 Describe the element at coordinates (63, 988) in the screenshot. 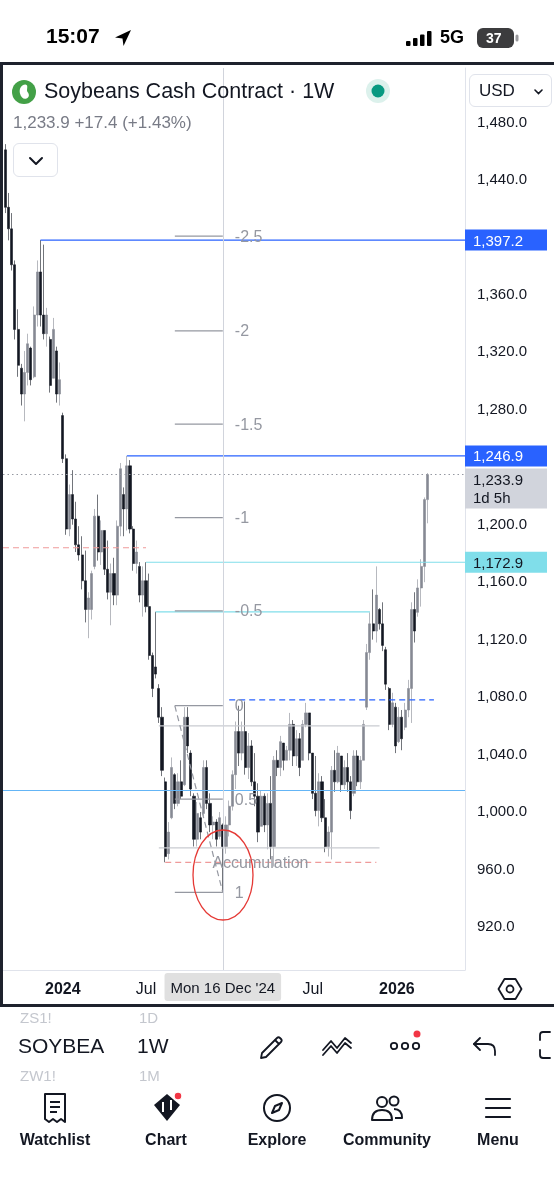

I see `x-tick-label: 2024` at that location.